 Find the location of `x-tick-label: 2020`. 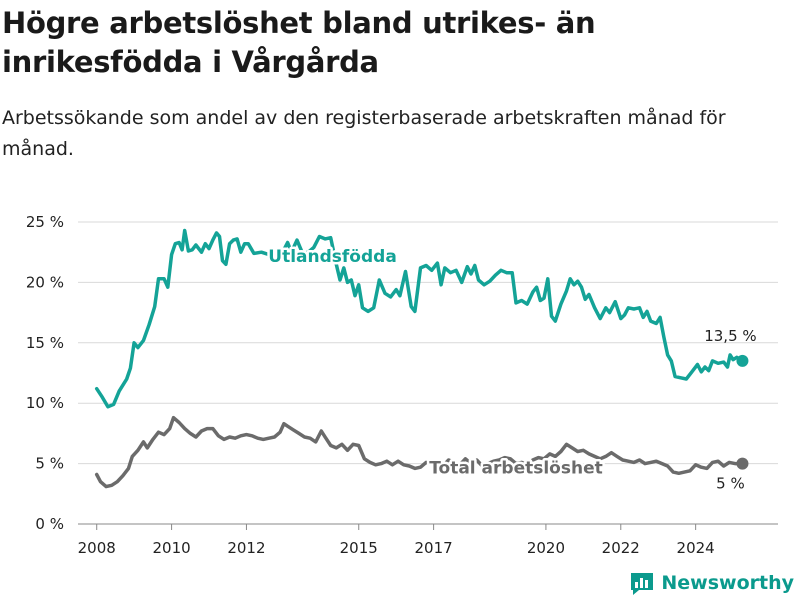

x-tick-label: 2020 is located at coordinates (546, 548).